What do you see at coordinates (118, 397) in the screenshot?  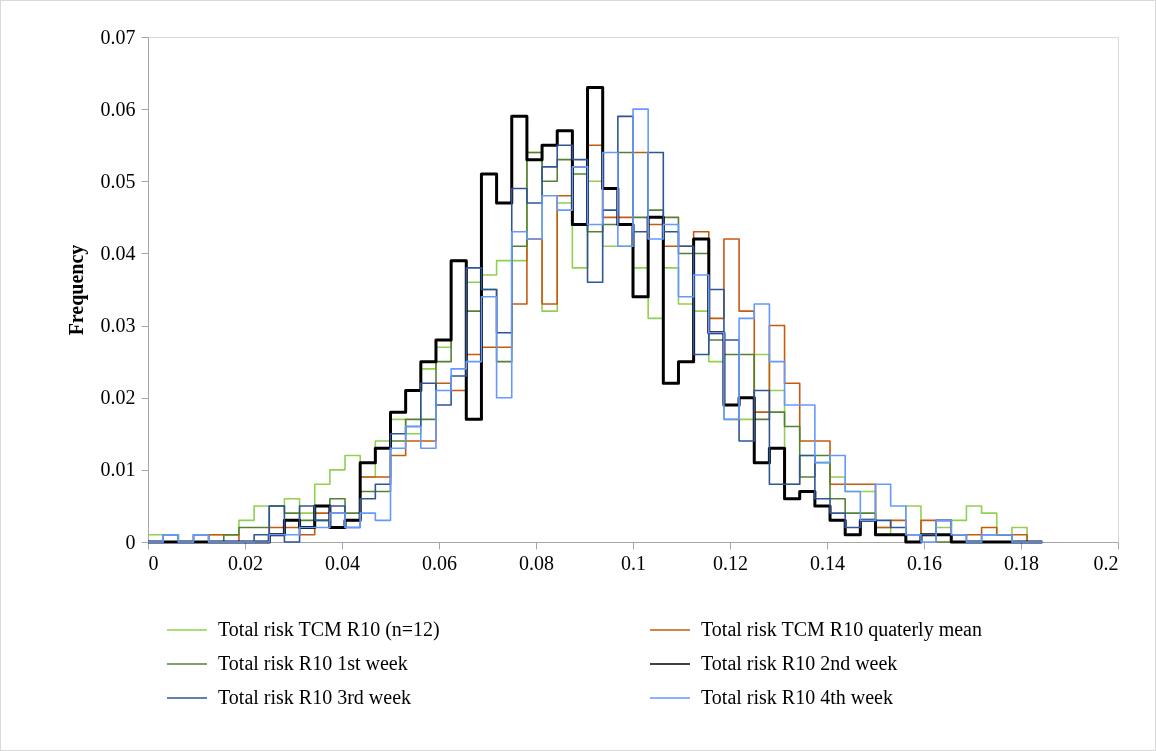 I see `y-tick-label: 0.02` at bounding box center [118, 397].